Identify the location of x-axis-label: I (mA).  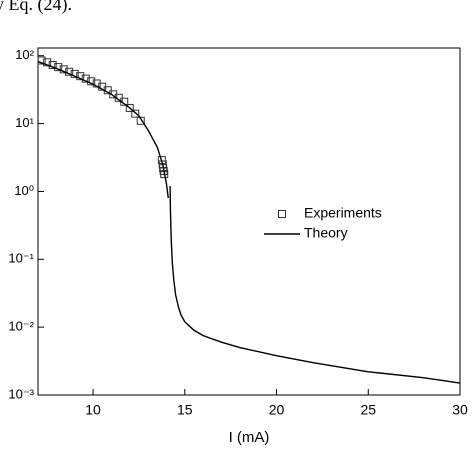
(249, 437).